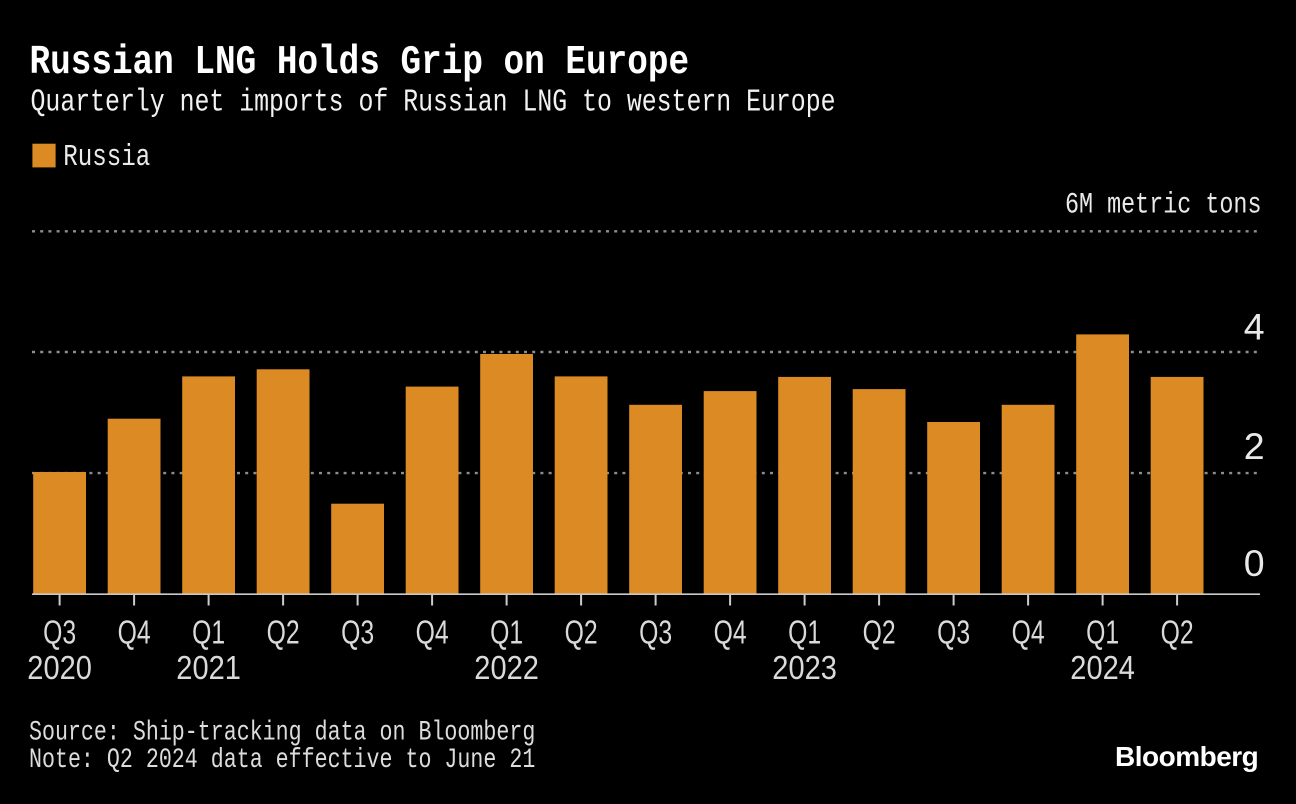 The width and height of the screenshot is (1296, 804). What do you see at coordinates (282, 760) in the screenshot?
I see `svg-text:Note: Q2 2024 data effective t: Note: Q2 2024 data effective to June 21` at bounding box center [282, 760].